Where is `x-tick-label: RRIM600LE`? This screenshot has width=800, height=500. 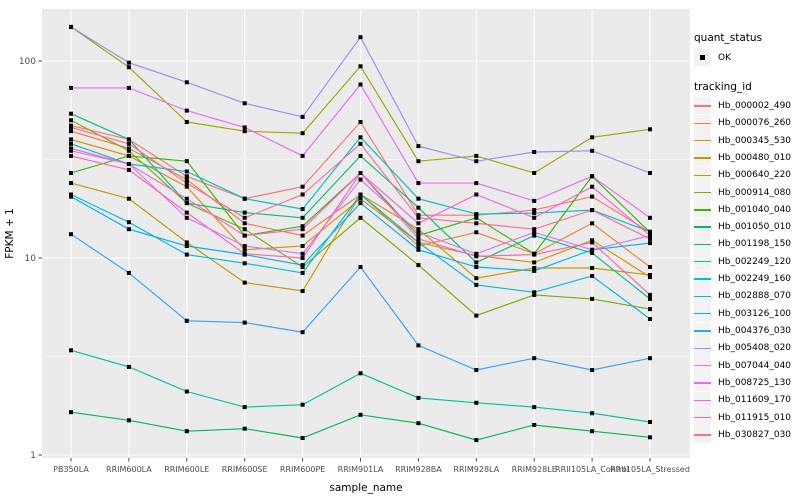
x-tick-label: RRIM600LE is located at coordinates (186, 469).